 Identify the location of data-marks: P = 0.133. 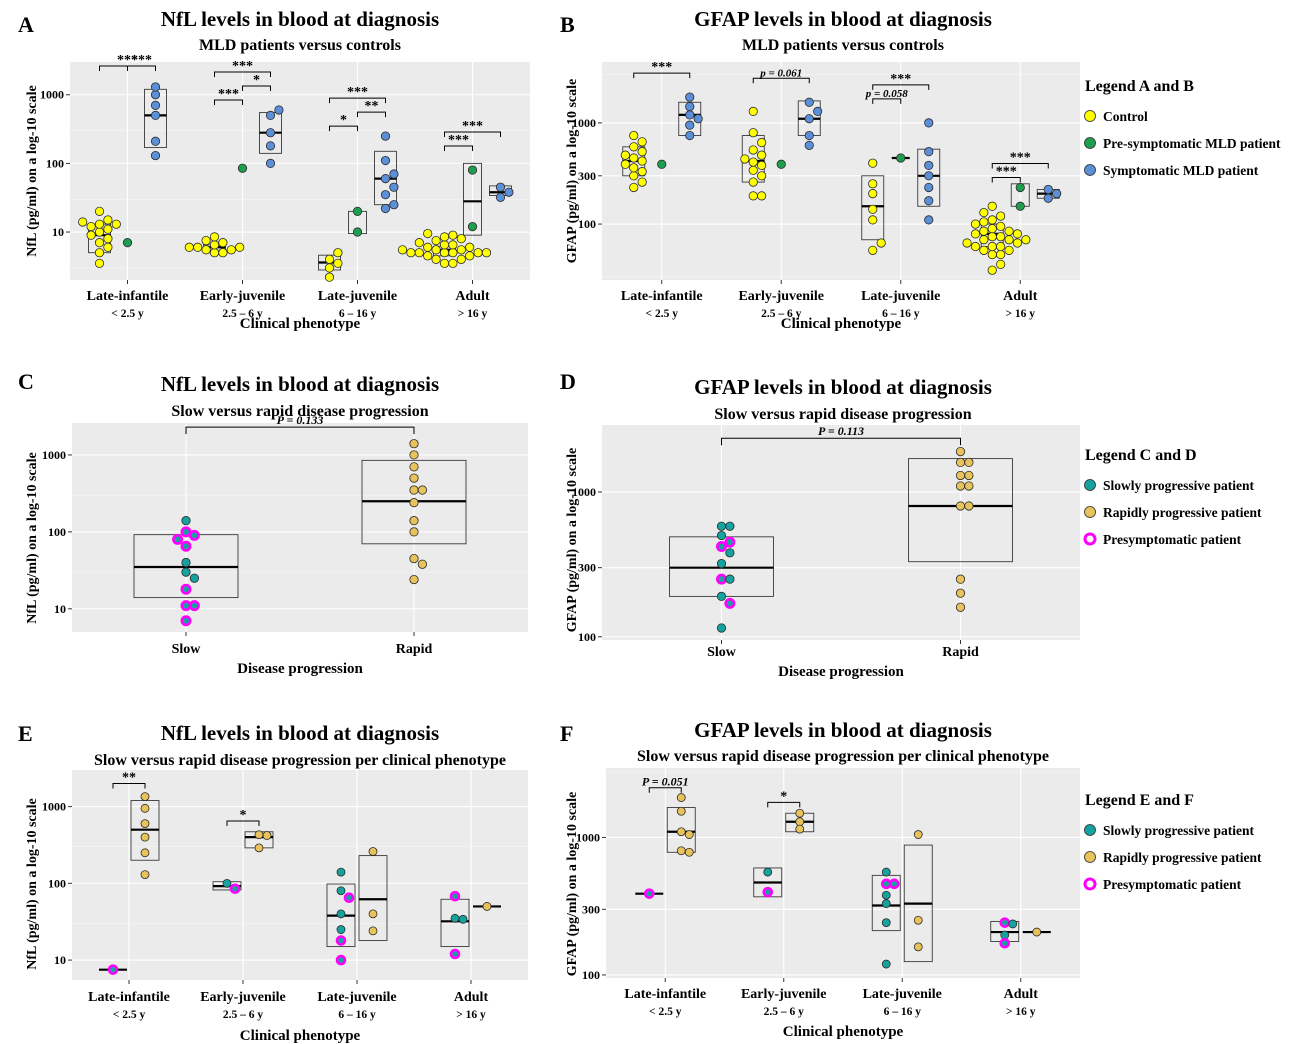
(300, 520).